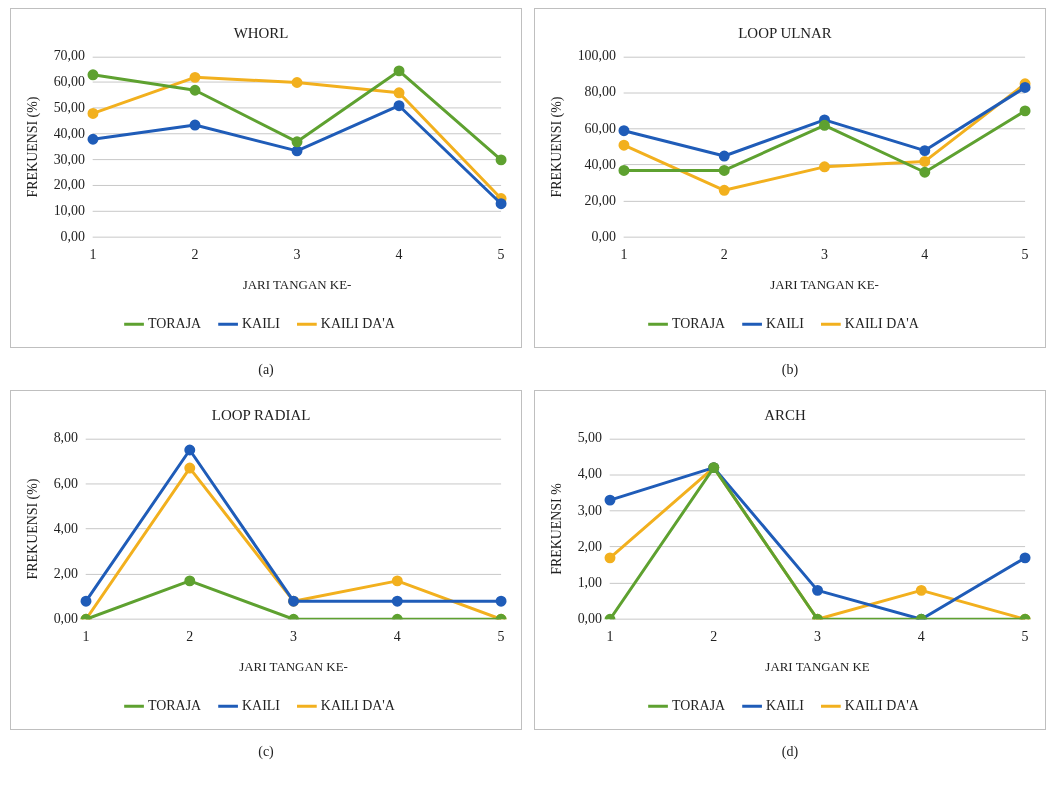  I want to click on chart-title: LOOP RADIAL, so click(261, 414).